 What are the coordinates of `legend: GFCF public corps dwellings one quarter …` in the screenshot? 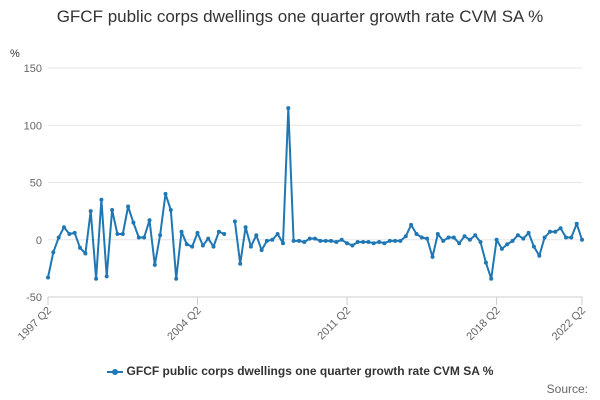 It's located at (300, 371).